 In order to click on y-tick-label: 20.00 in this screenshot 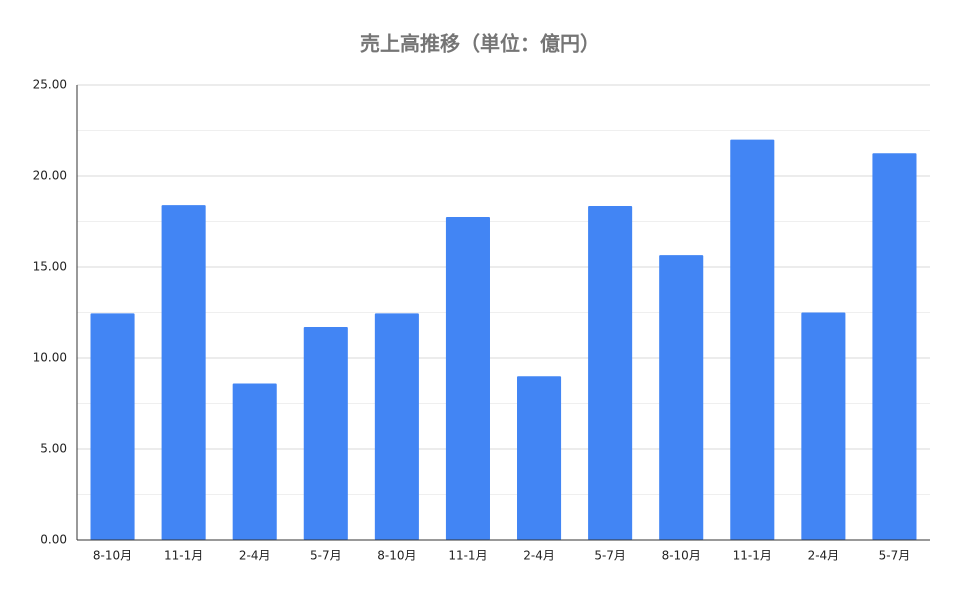, I will do `click(50, 176)`.